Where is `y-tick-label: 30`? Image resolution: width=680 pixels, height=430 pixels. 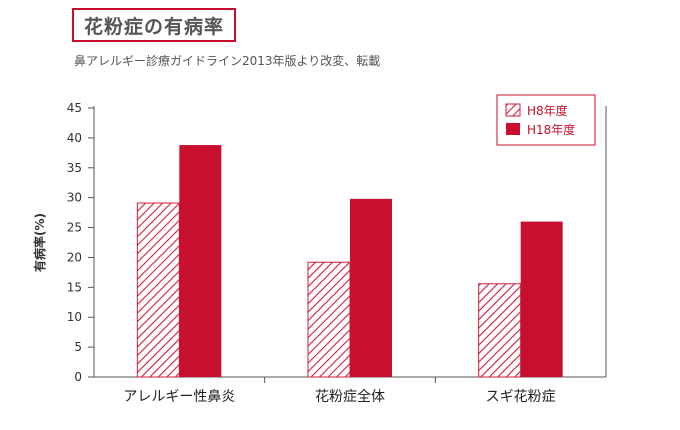
y-tick-label: 30 is located at coordinates (74, 198).